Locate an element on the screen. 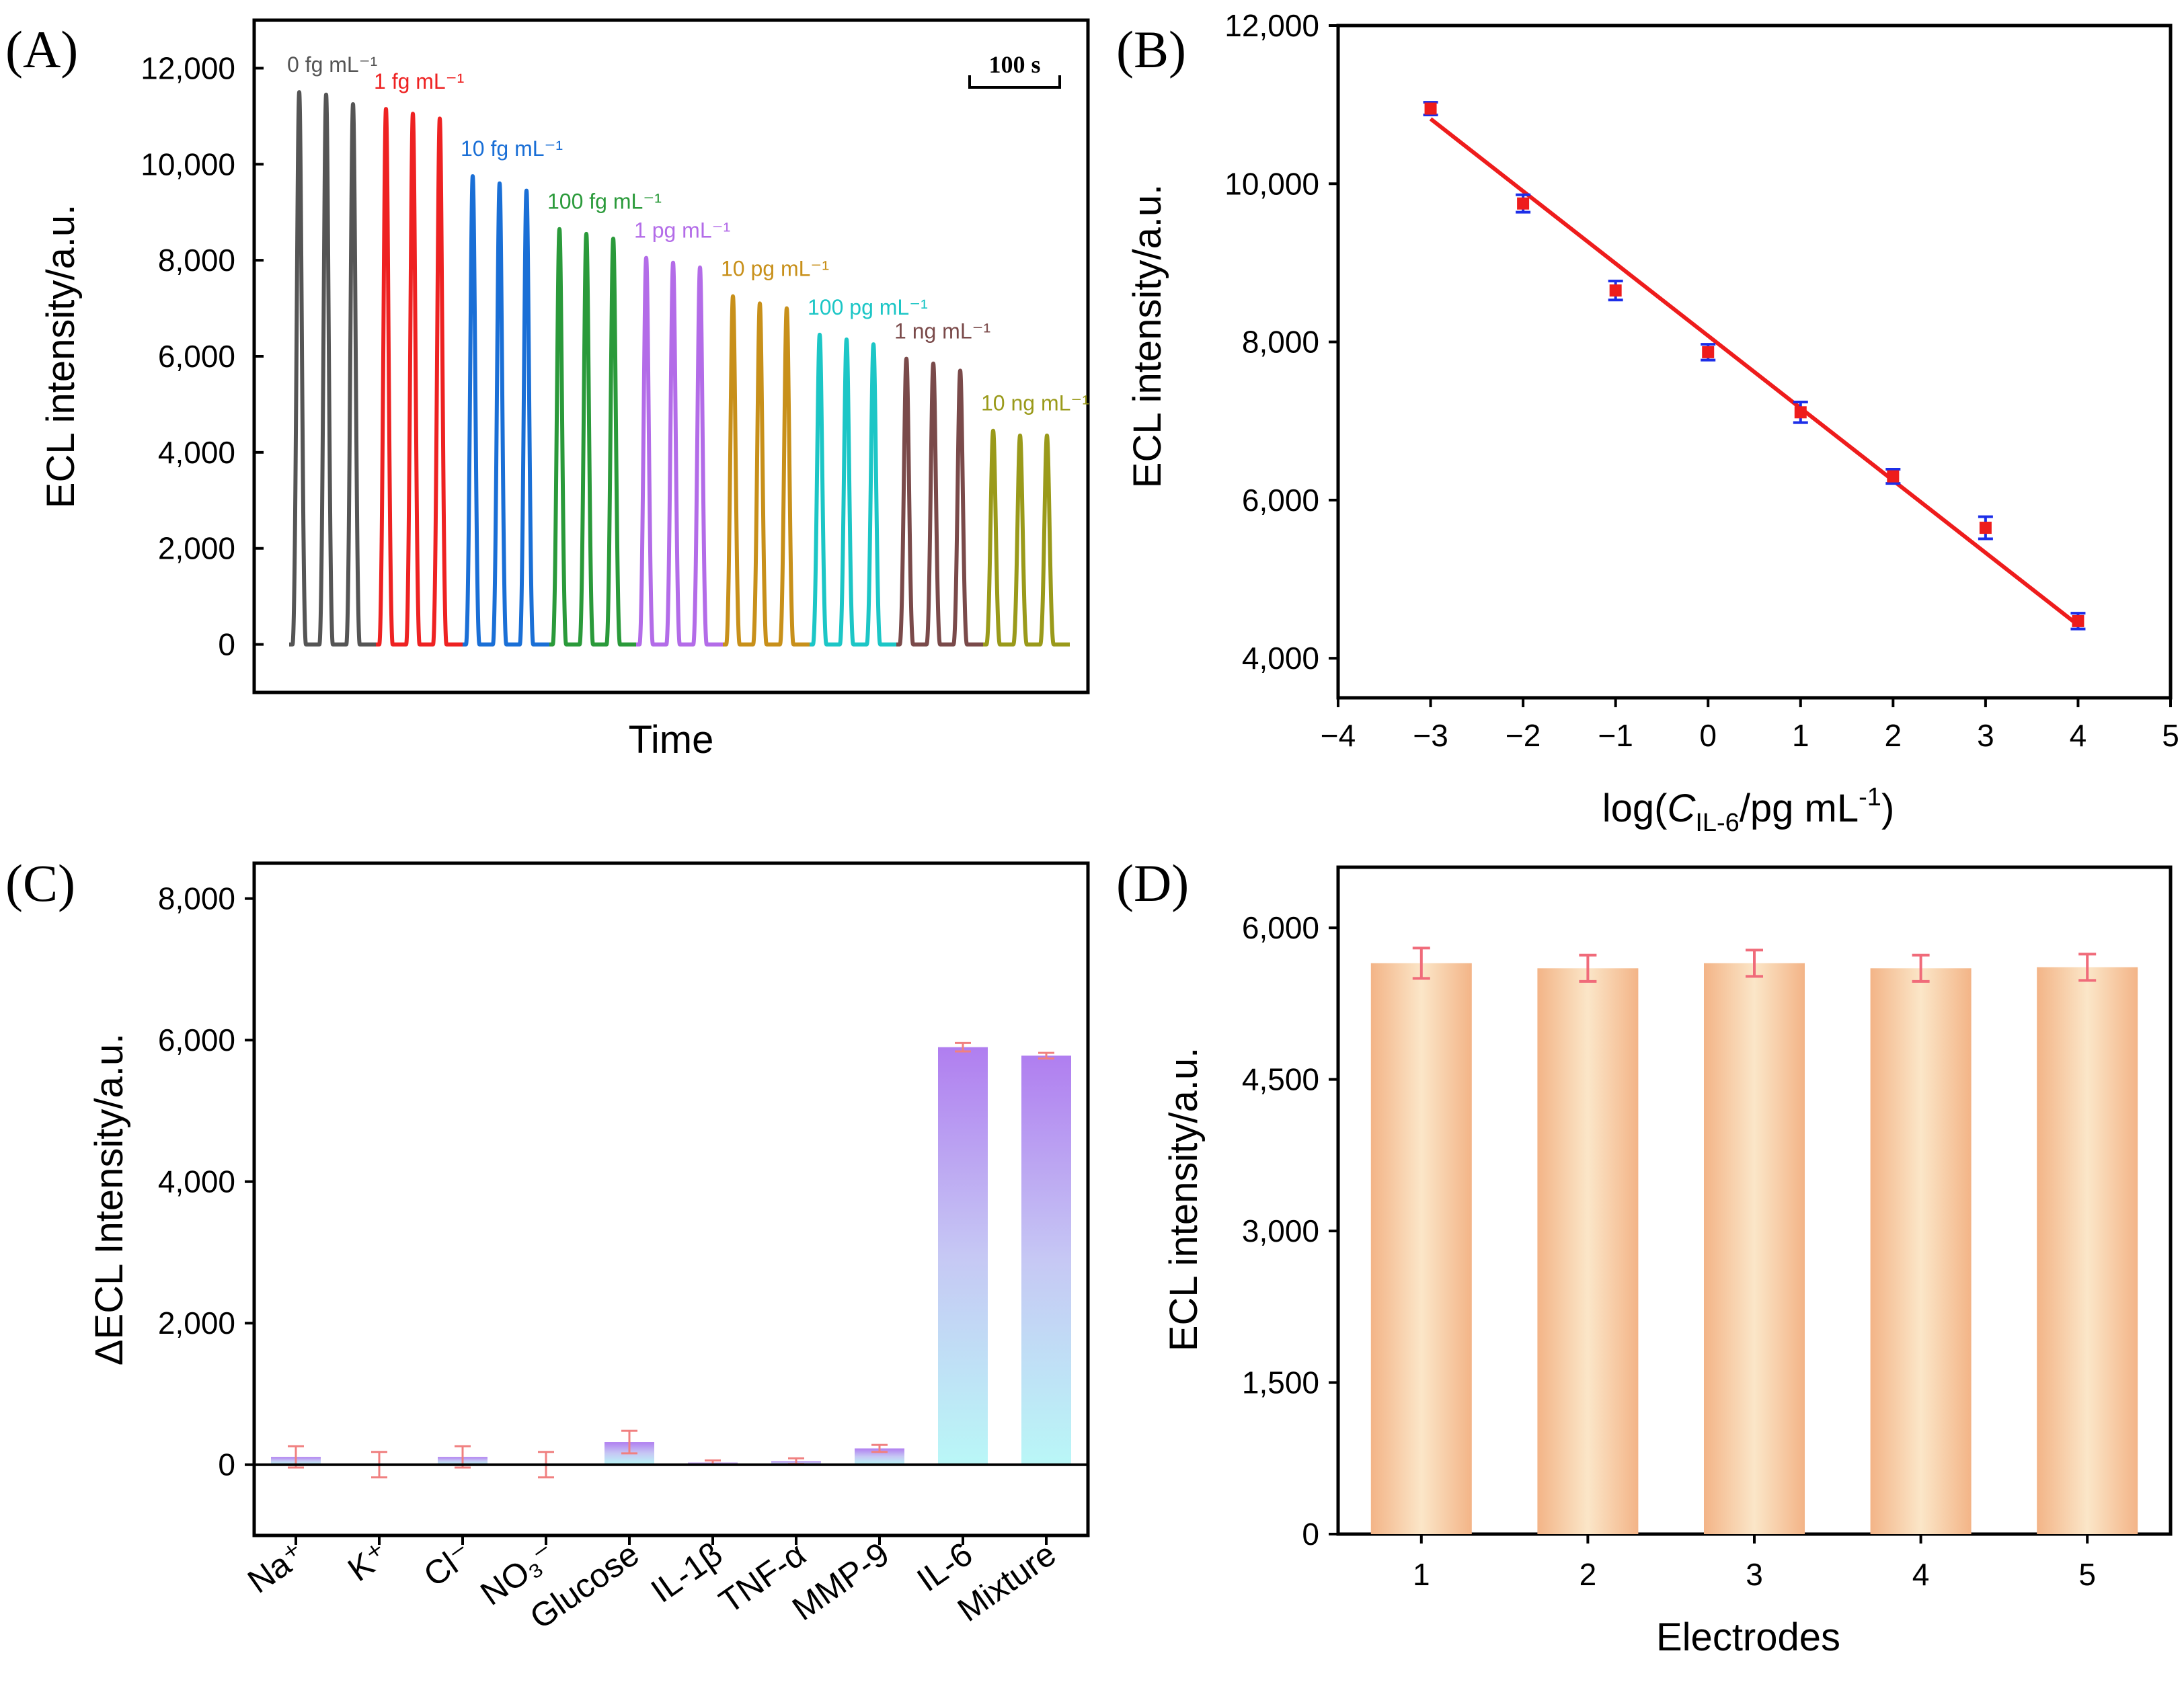 This screenshot has width=2184, height=1682. panel-b-x-label: log(CIL-6/pg mL-1) is located at coordinates (1749, 810).